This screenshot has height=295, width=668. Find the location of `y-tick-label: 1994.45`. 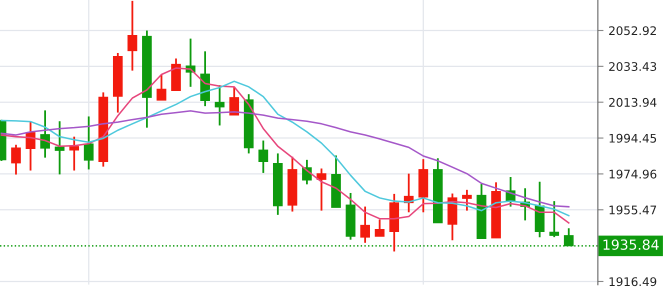

y-tick-label: 1994.45 is located at coordinates (633, 138).